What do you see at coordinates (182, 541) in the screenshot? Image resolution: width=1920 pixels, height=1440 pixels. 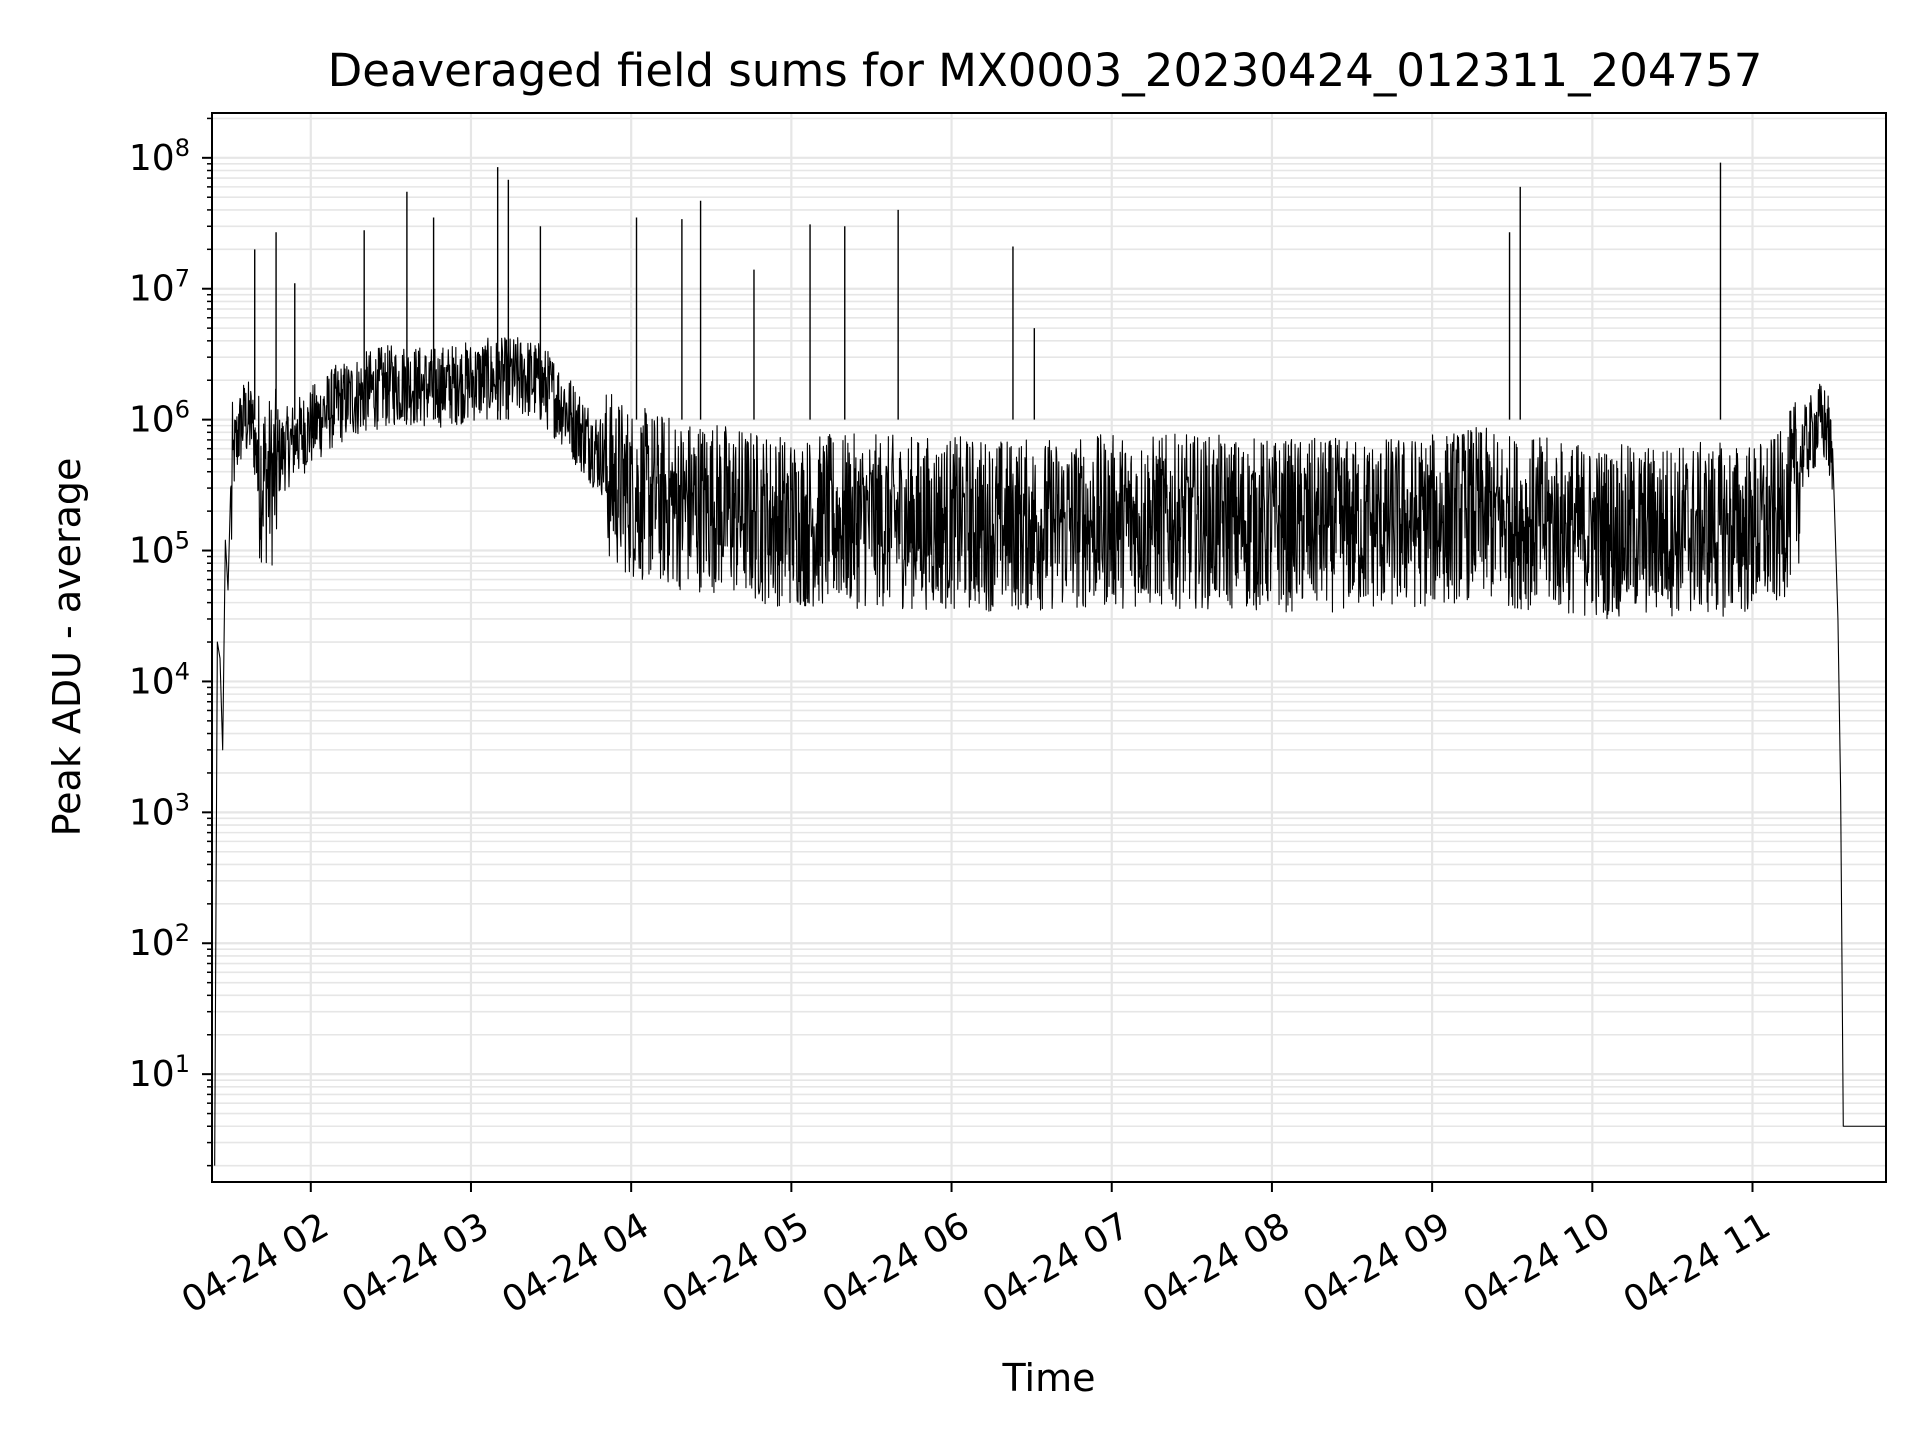 I see `y-tick-label-exponent: 5` at bounding box center [182, 541].